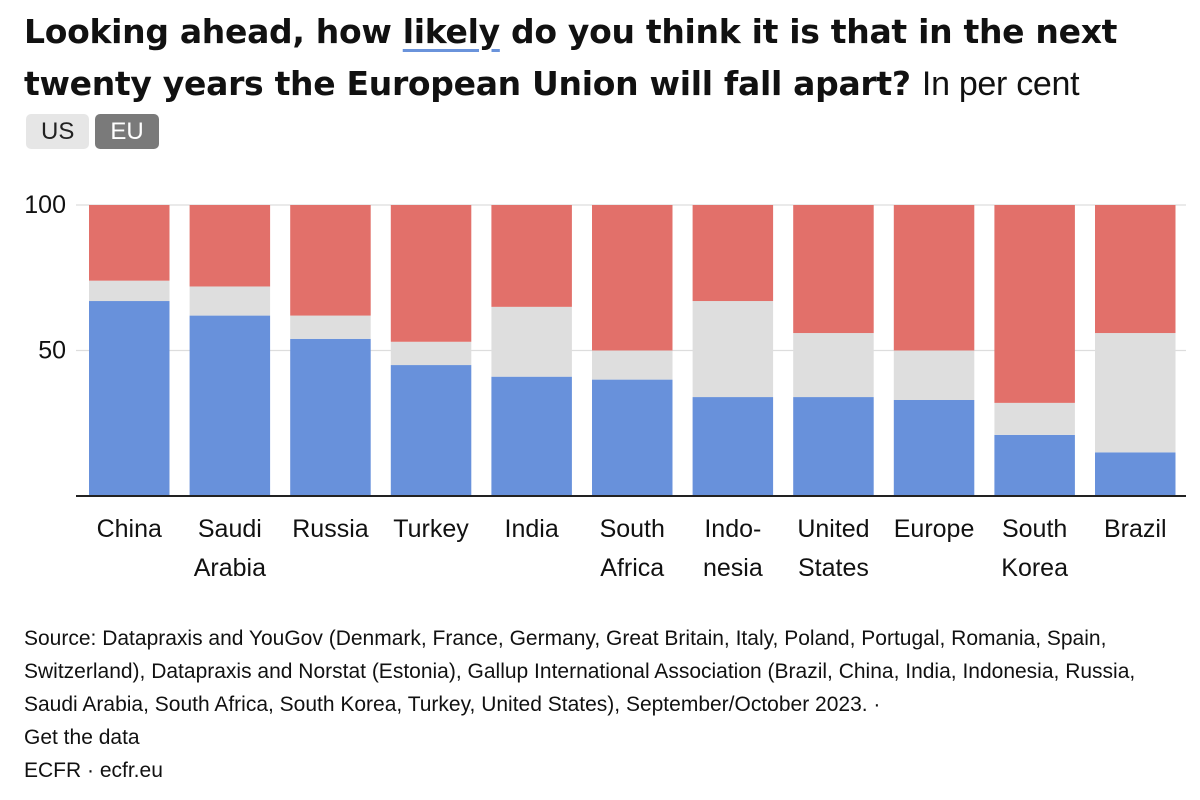 The height and width of the screenshot is (800, 1200). What do you see at coordinates (733, 548) in the screenshot?
I see `category-label: Indo-nesia` at bounding box center [733, 548].